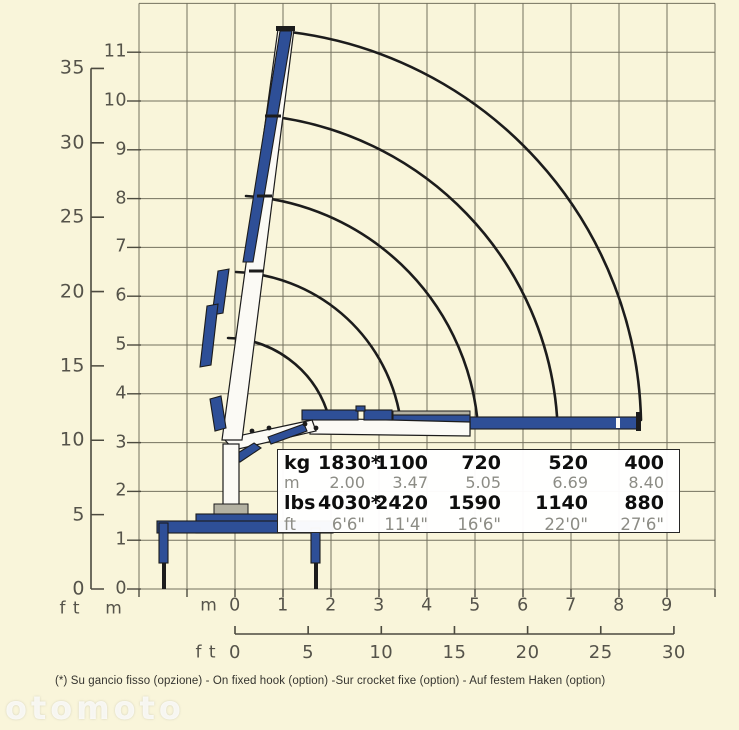 This screenshot has height=730, width=739. What do you see at coordinates (570, 482) in the screenshot?
I see `table-cell: 6.69` at bounding box center [570, 482].